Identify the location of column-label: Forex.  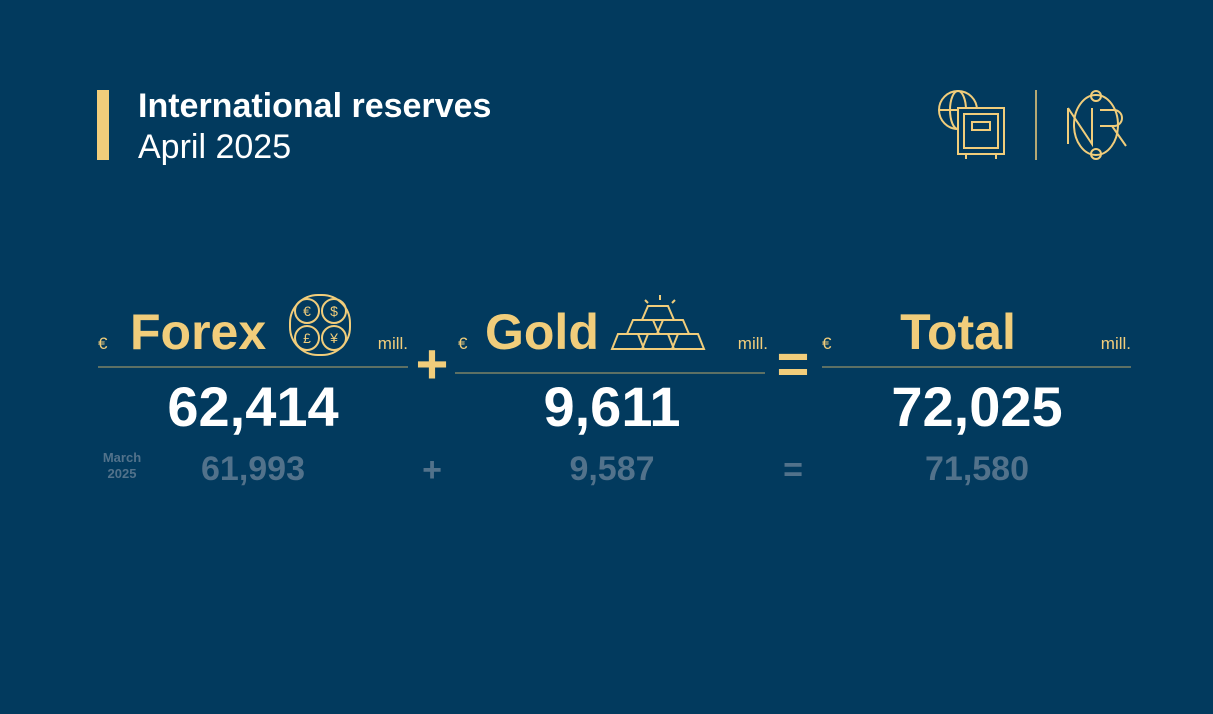
(198, 332).